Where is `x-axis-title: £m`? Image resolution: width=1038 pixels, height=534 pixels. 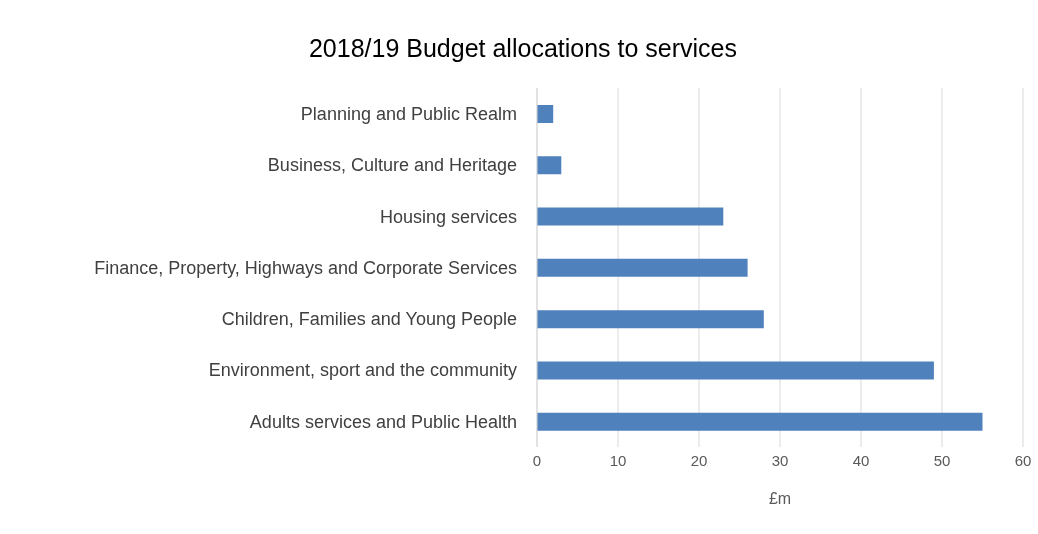 x-axis-title: £m is located at coordinates (780, 498).